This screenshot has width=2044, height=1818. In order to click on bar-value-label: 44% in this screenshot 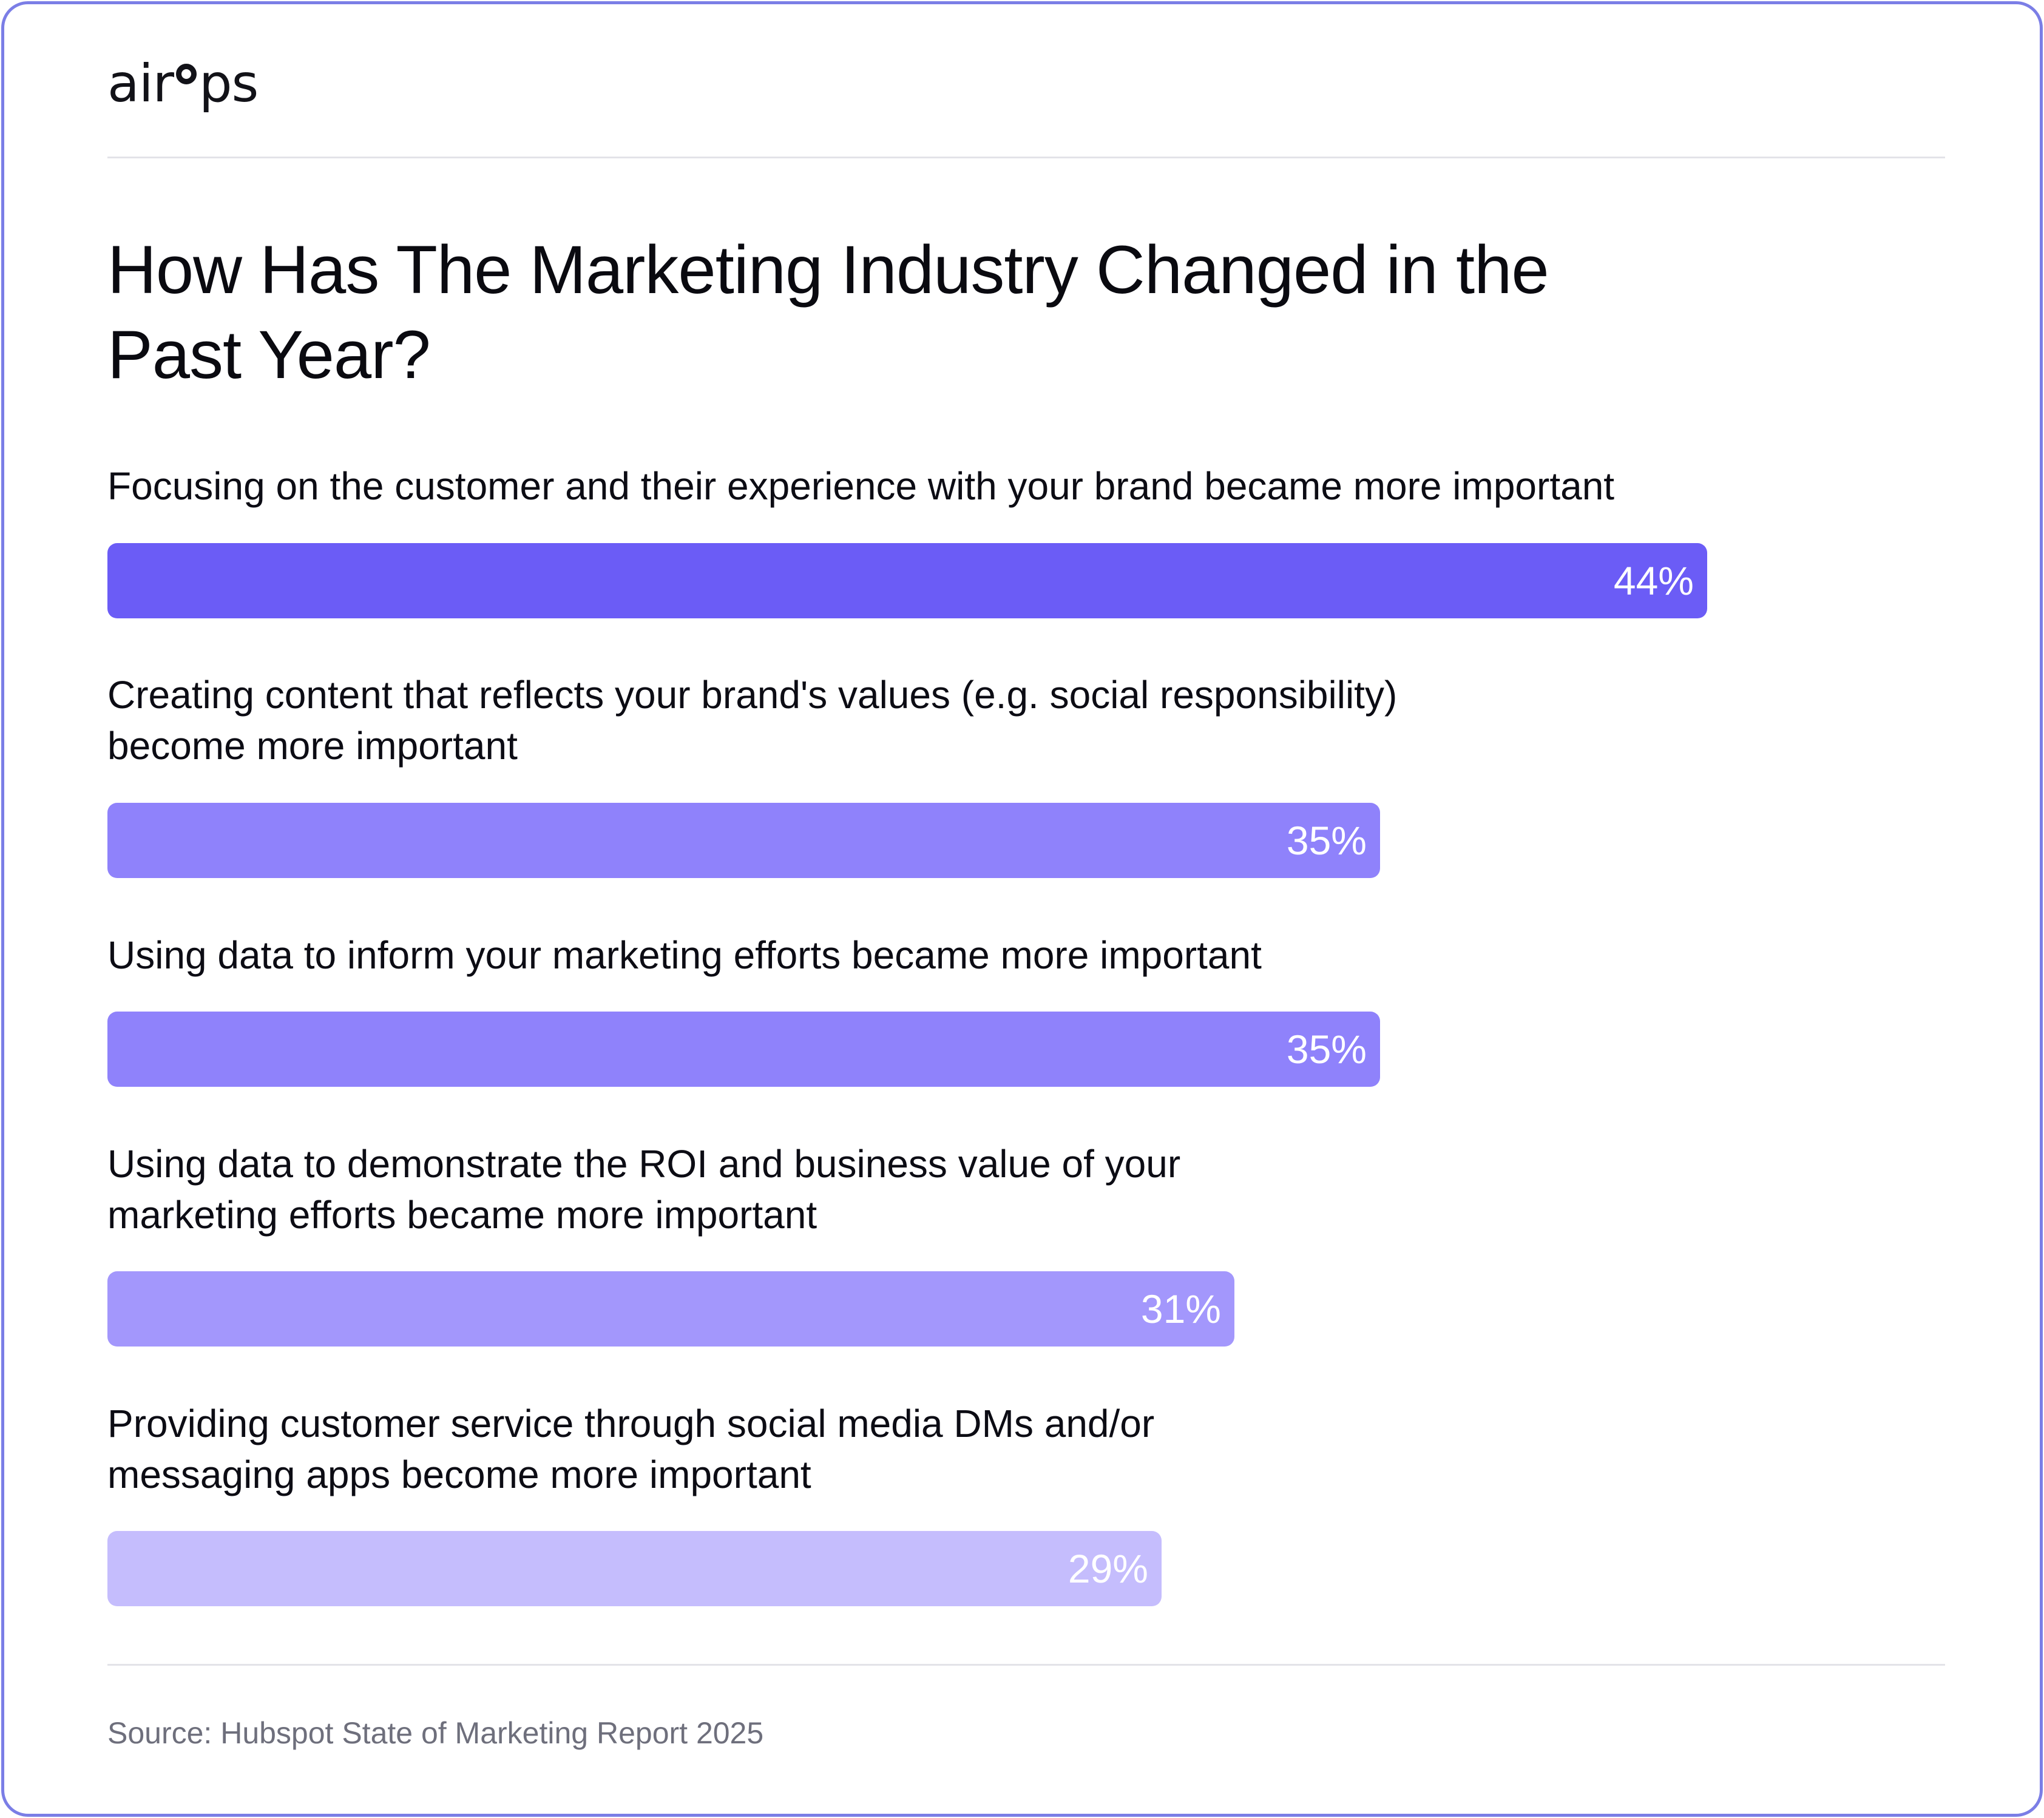, I will do `click(1654, 580)`.